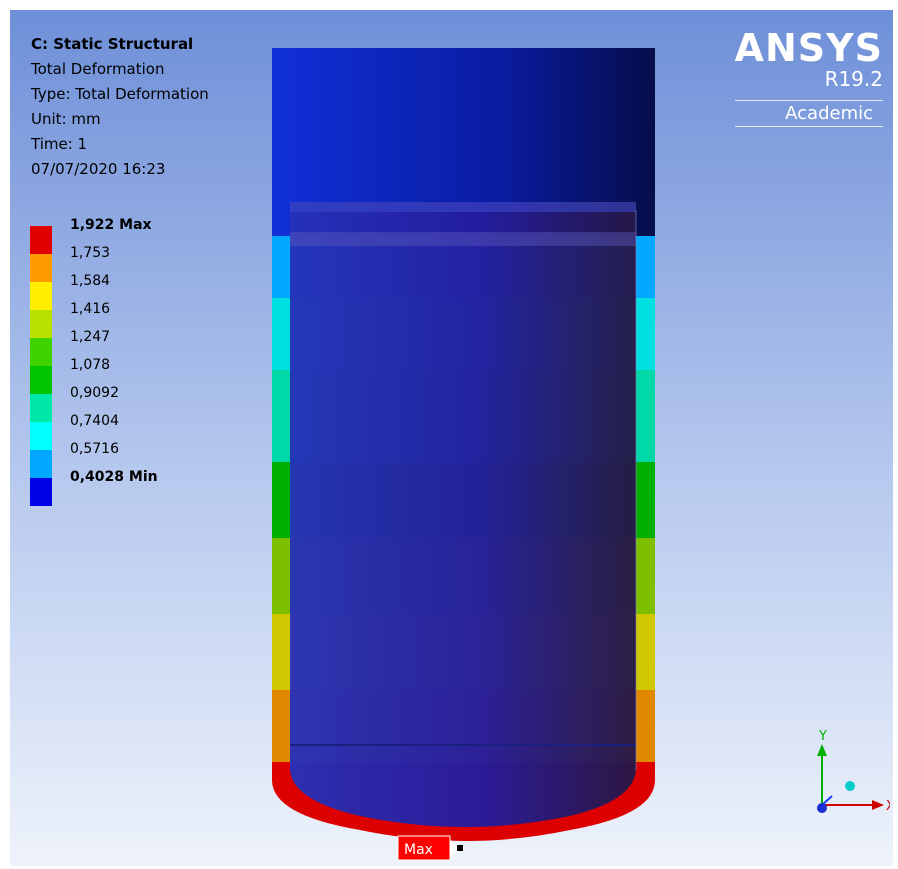  I want to click on logo-brand: ANSYS, so click(808, 48).